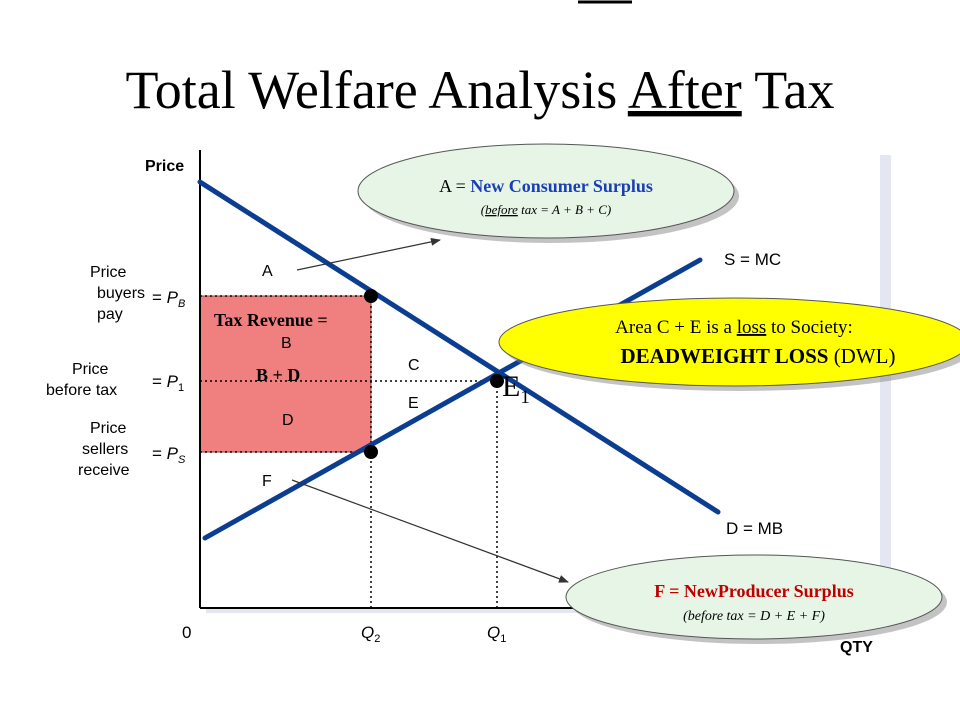  Describe the element at coordinates (729, 342) in the screenshot. I see `dwl-callout` at that location.